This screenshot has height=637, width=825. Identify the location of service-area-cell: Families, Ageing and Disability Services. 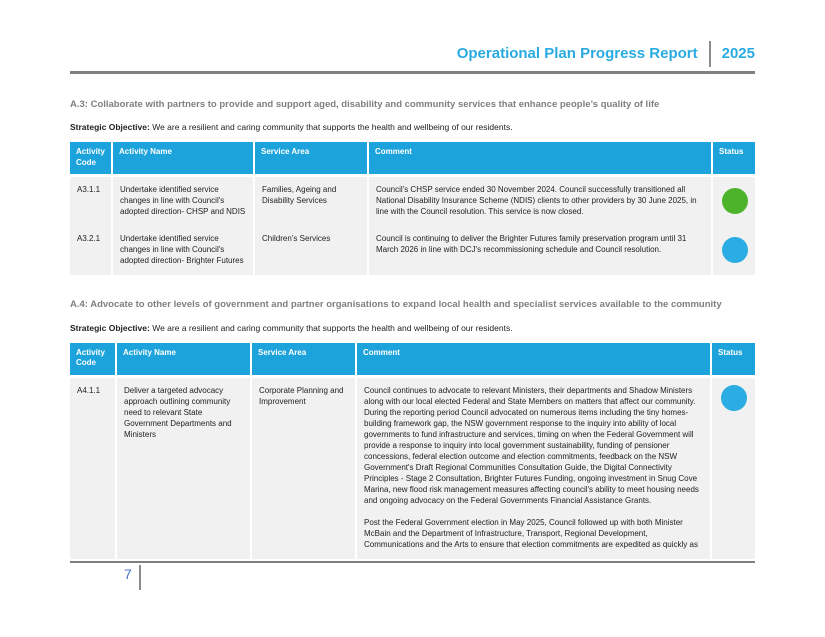
(311, 202).